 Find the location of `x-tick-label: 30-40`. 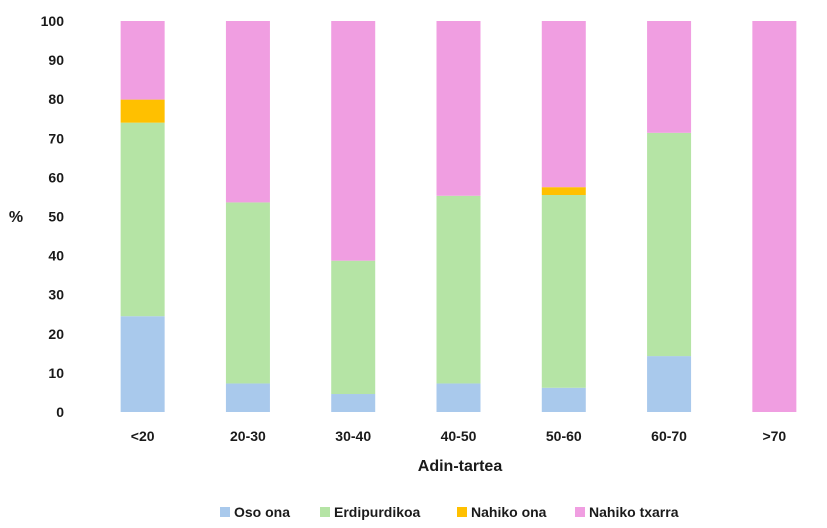

x-tick-label: 30-40 is located at coordinates (353, 436).